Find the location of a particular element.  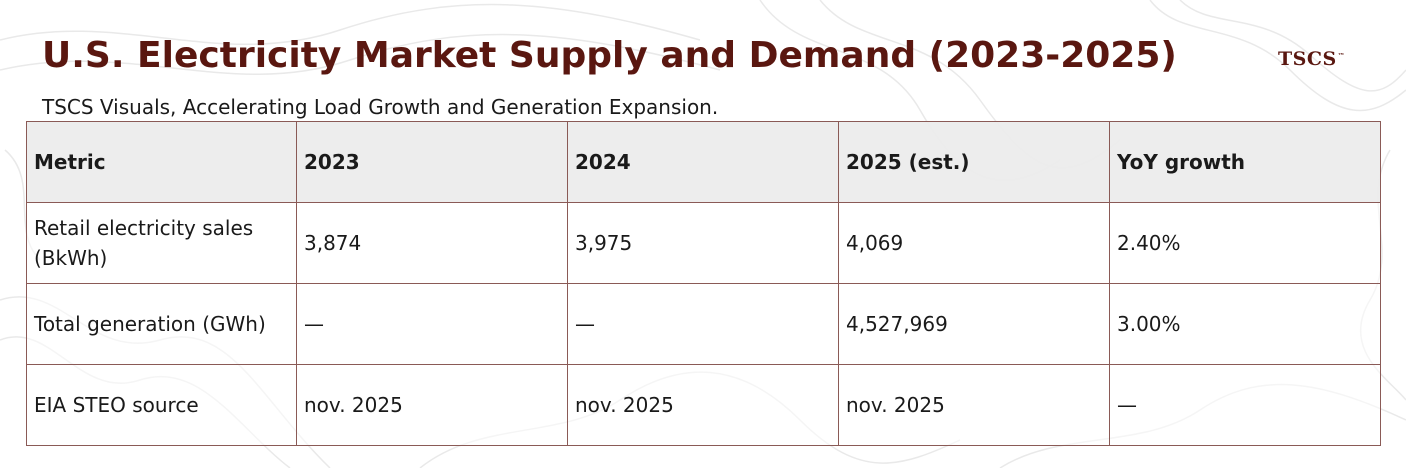

brand-name: TSCS is located at coordinates (1307, 59).